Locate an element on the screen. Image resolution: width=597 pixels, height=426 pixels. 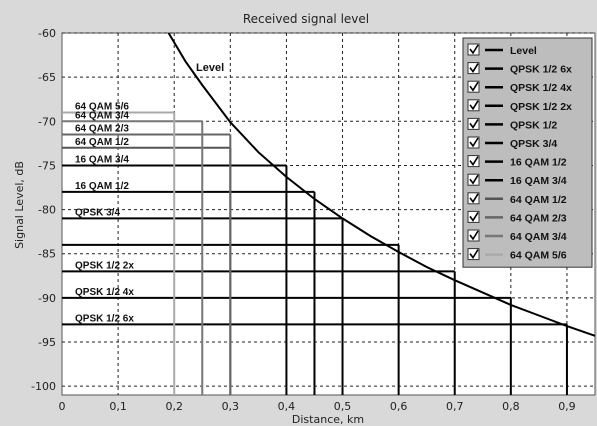
legend-label: 64 QAM 1/2 is located at coordinates (538, 200).